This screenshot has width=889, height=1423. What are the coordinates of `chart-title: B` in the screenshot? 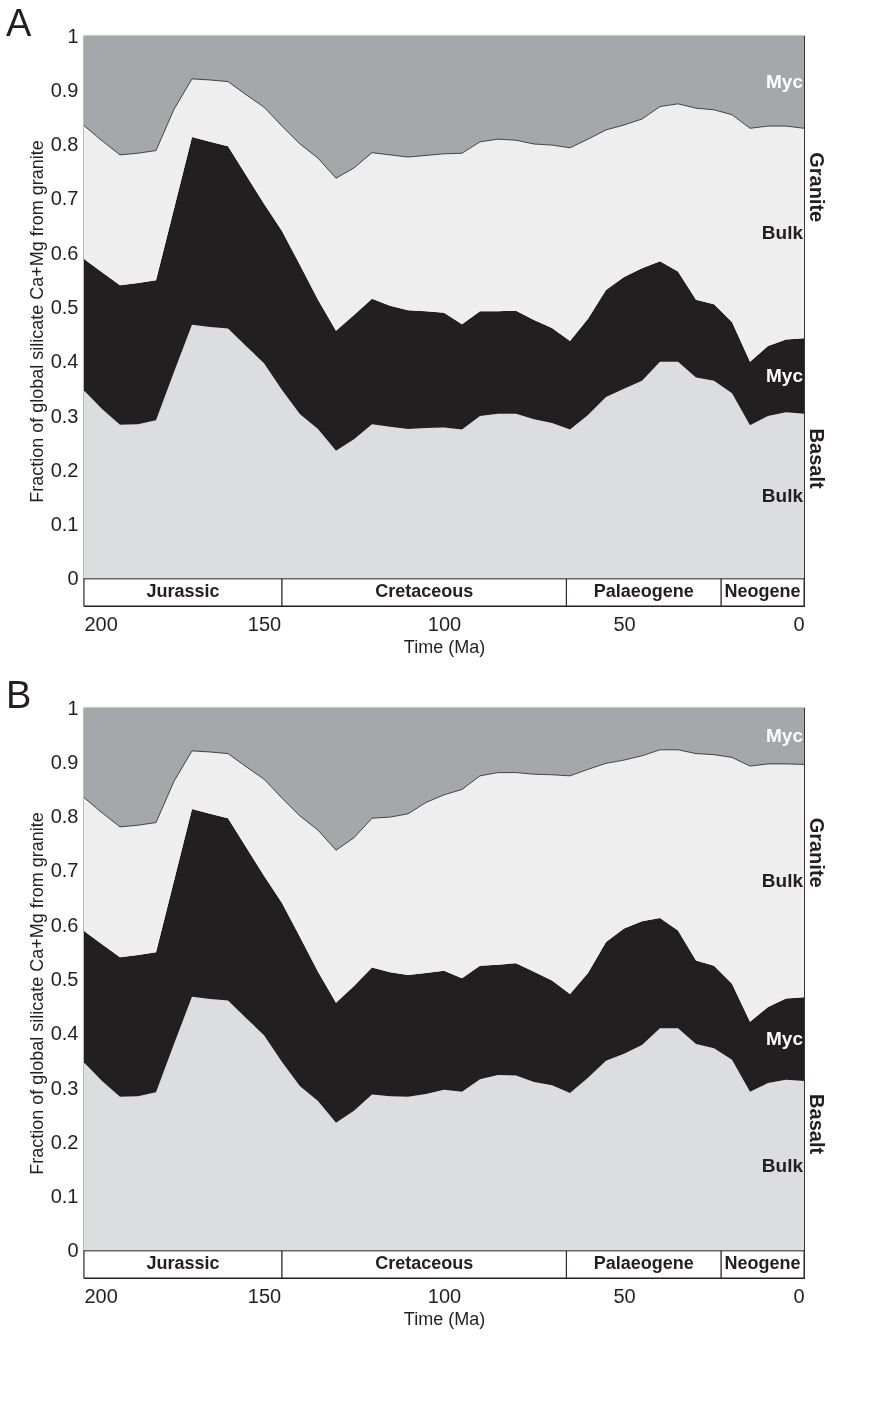 It's located at (19, 695).